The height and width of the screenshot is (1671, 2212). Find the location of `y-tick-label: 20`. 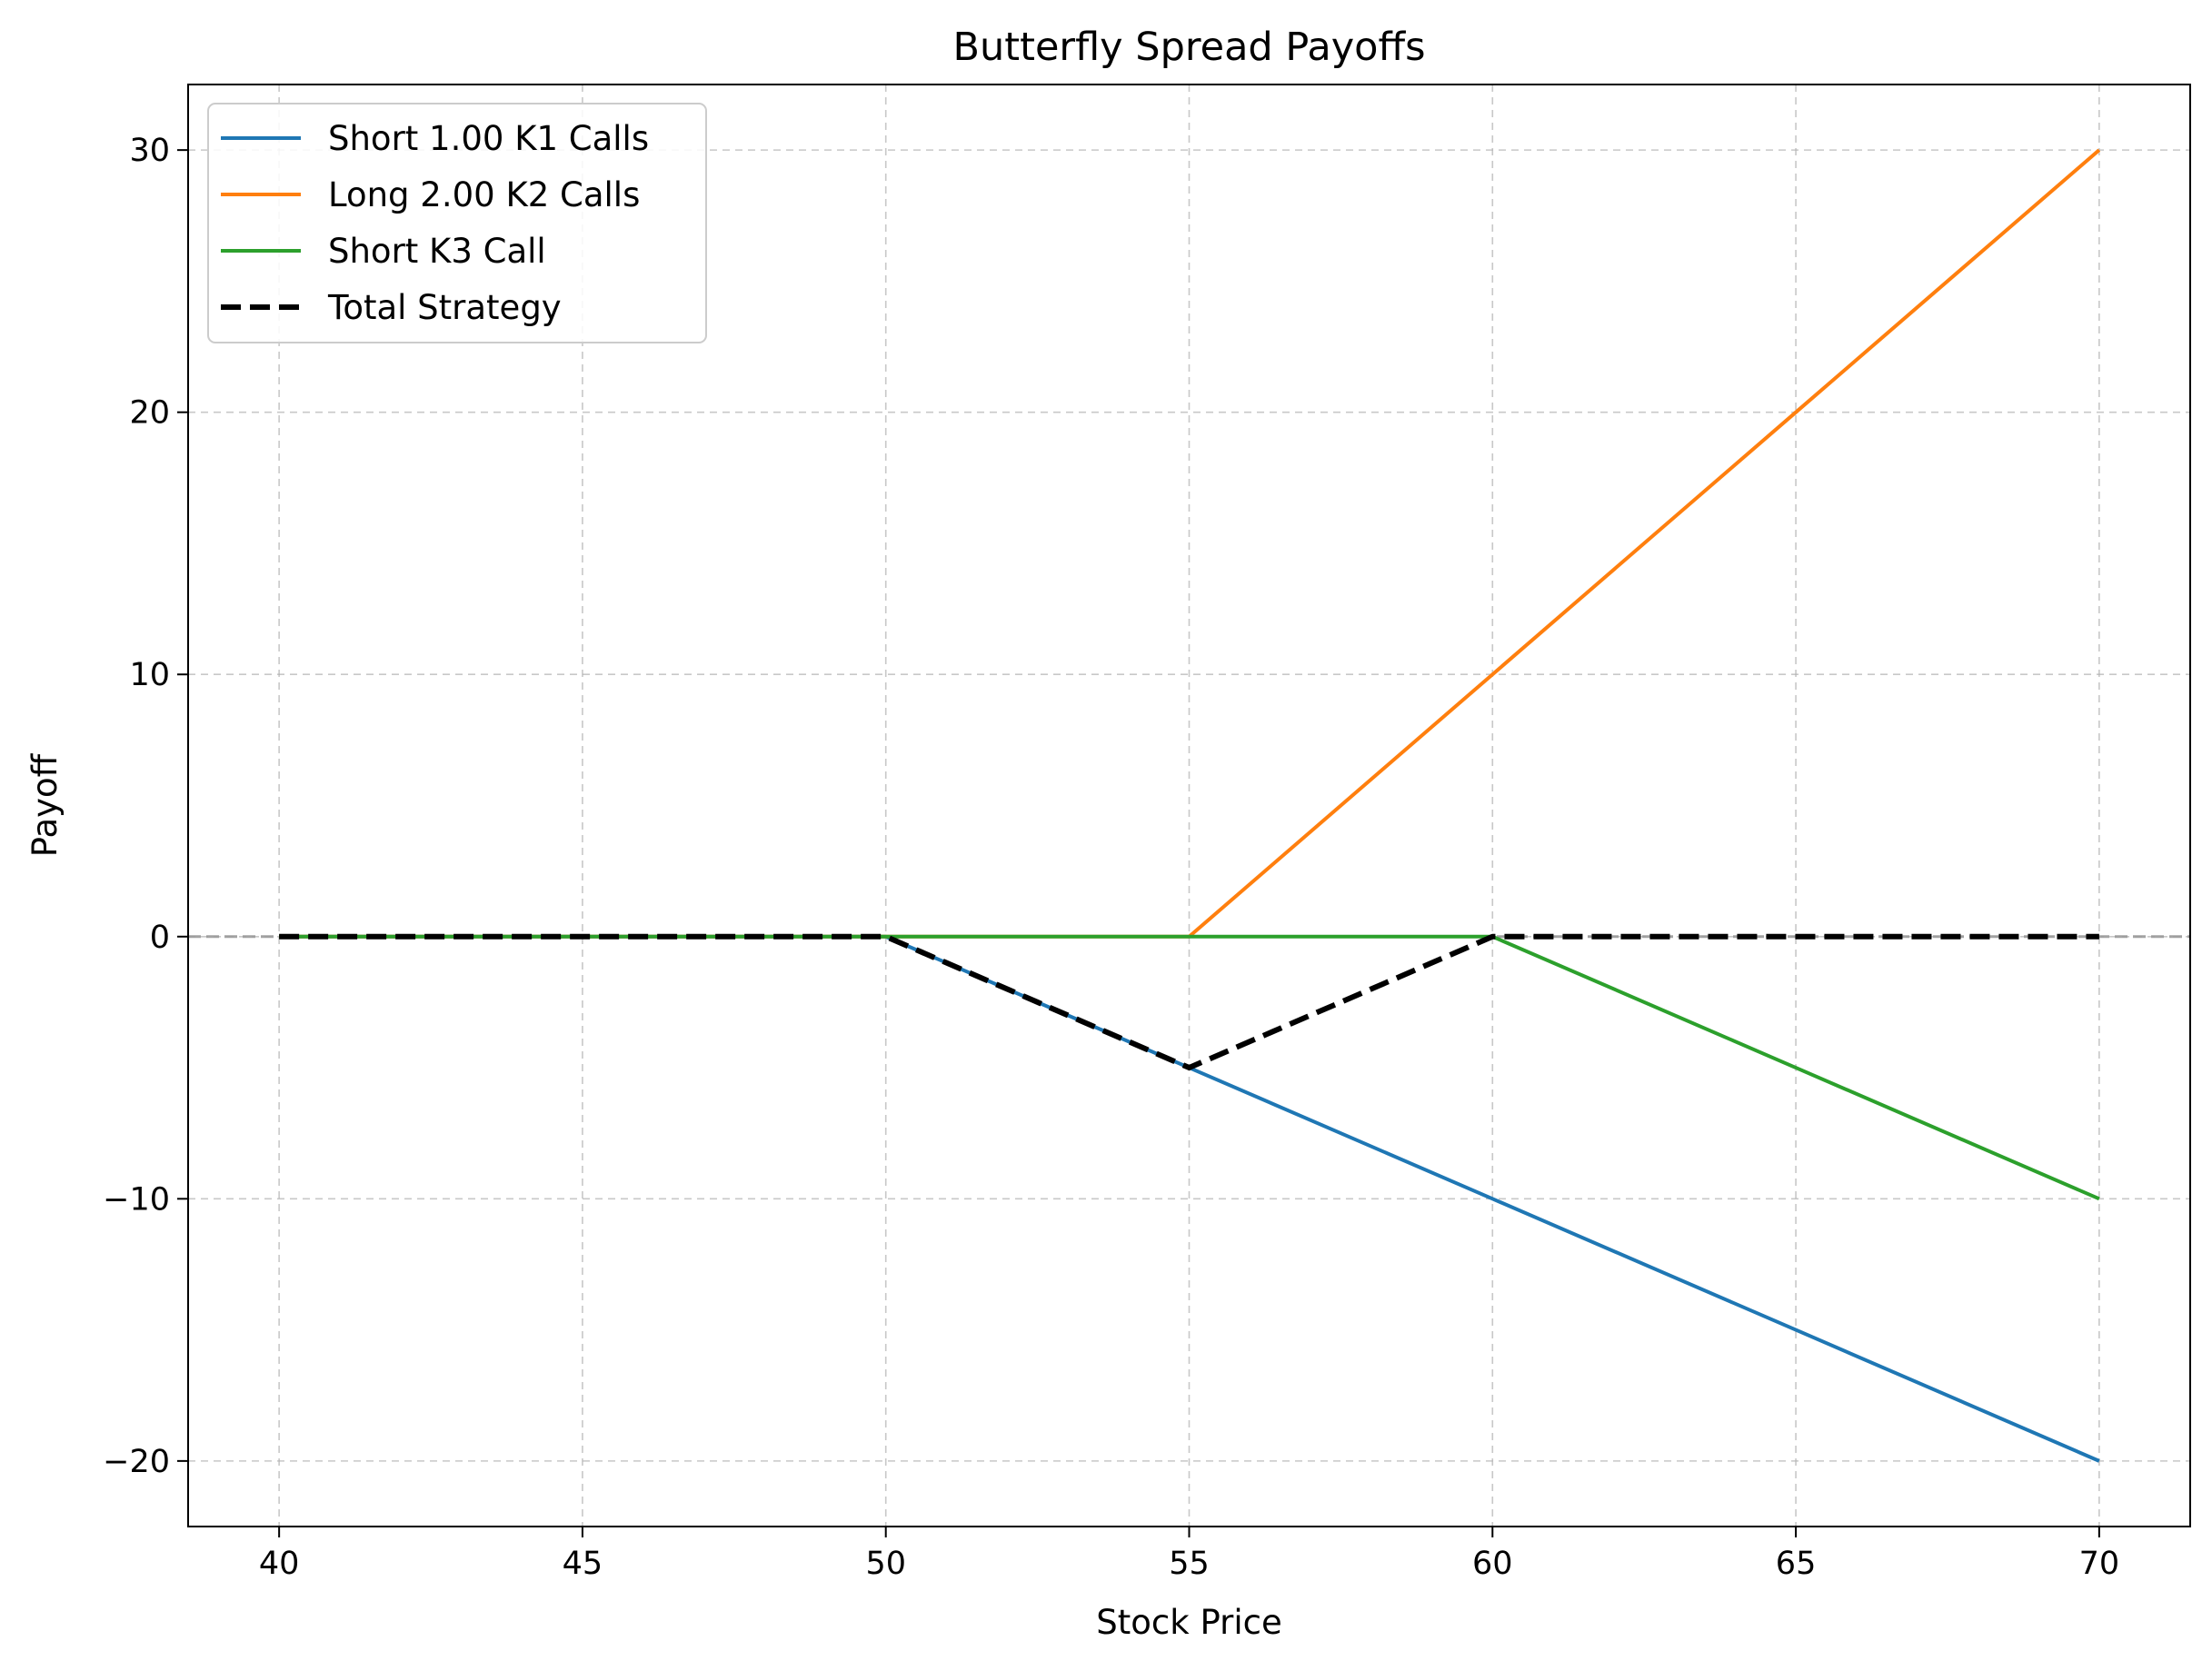

y-tick-label: 20 is located at coordinates (149, 414).